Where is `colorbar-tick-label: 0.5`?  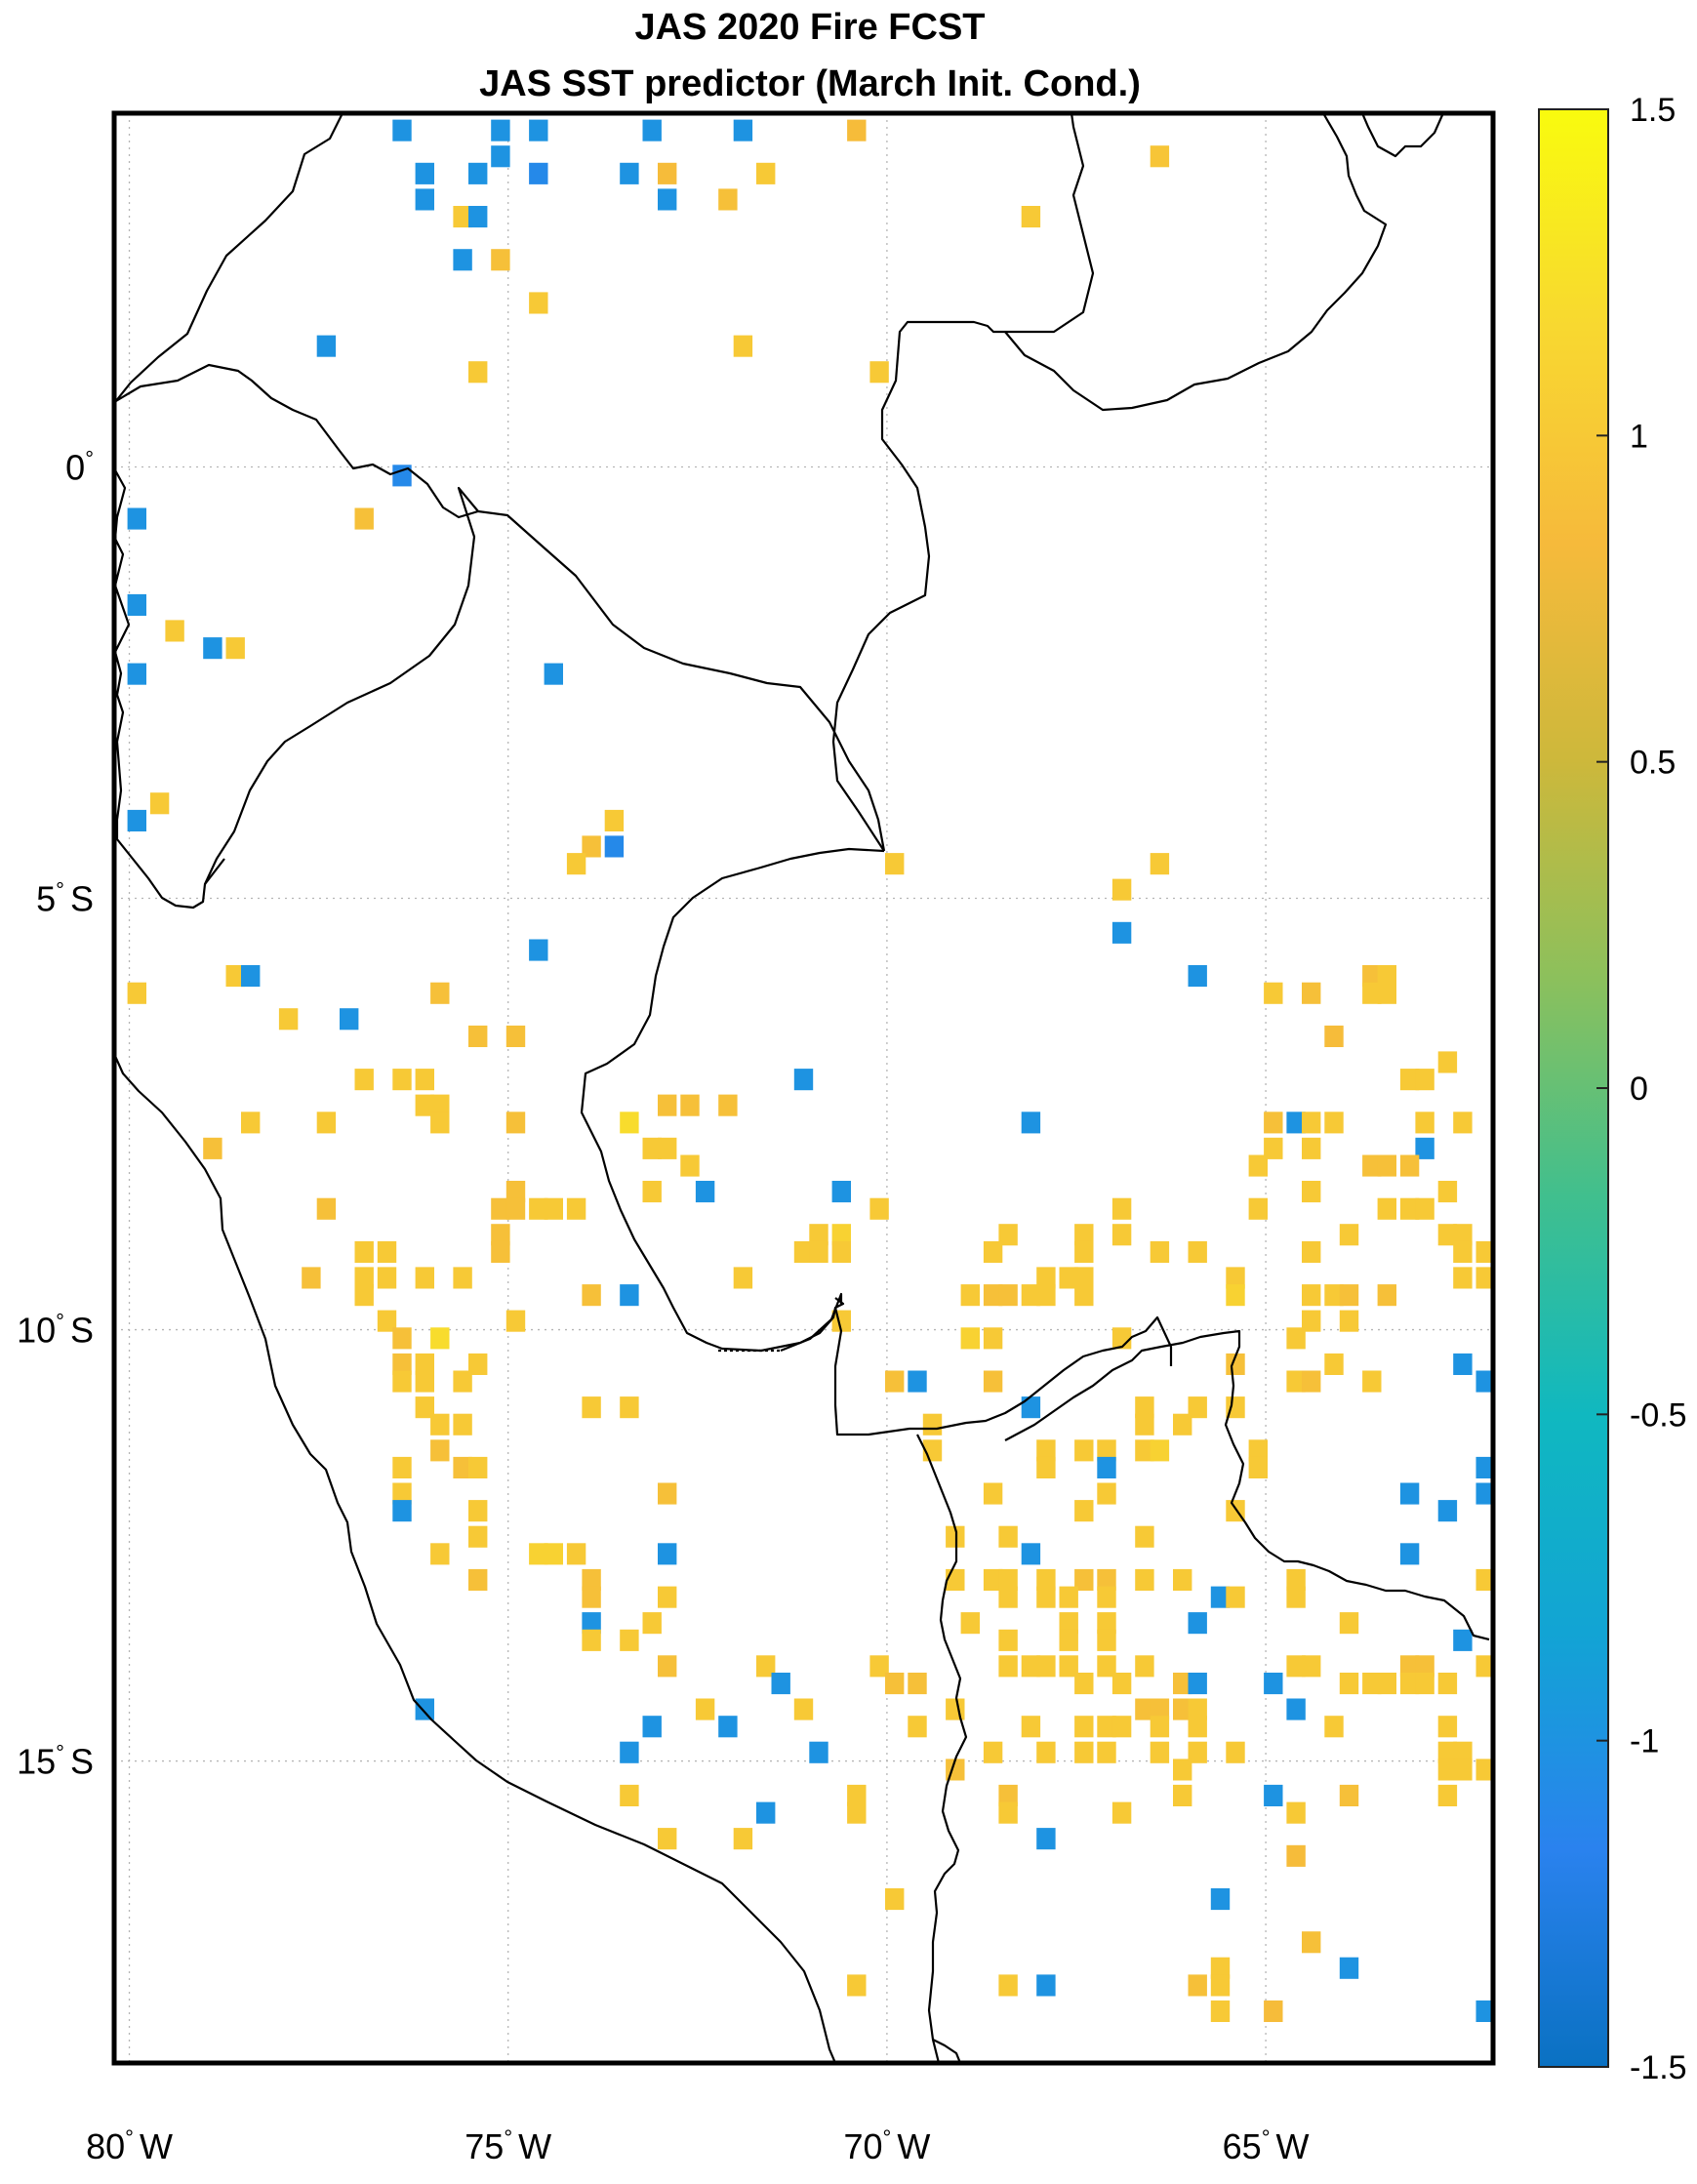 colorbar-tick-label: 0.5 is located at coordinates (1653, 763).